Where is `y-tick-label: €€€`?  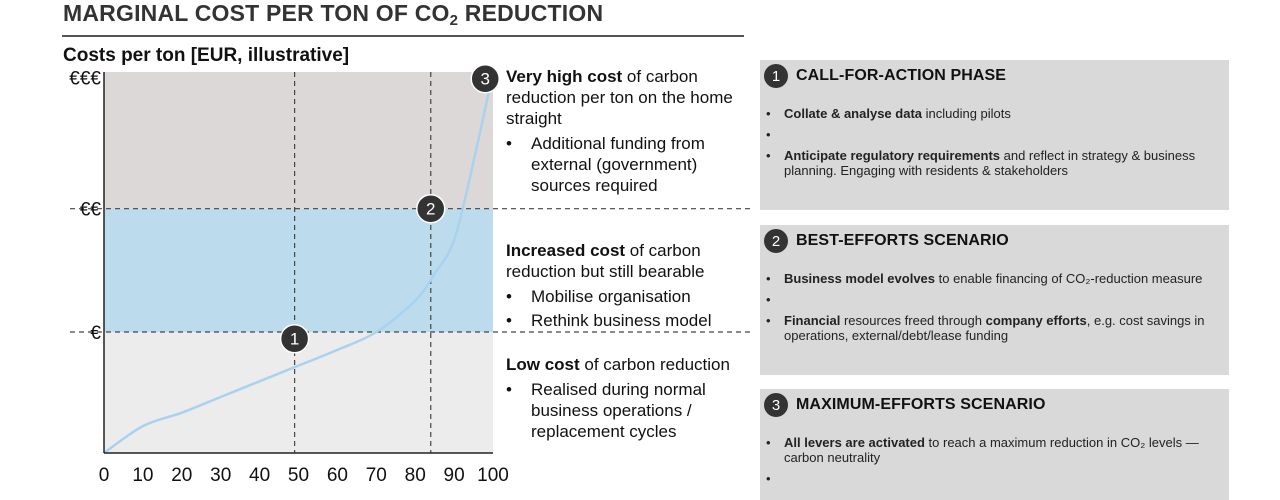 y-tick-label: €€€ is located at coordinates (85, 79).